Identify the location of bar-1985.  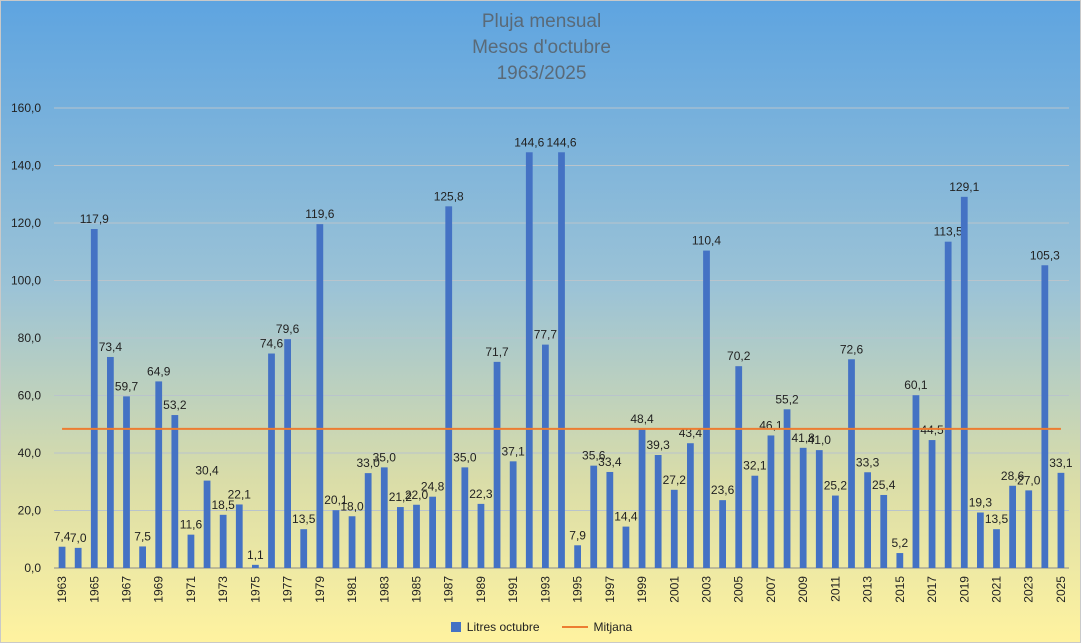
(416, 536).